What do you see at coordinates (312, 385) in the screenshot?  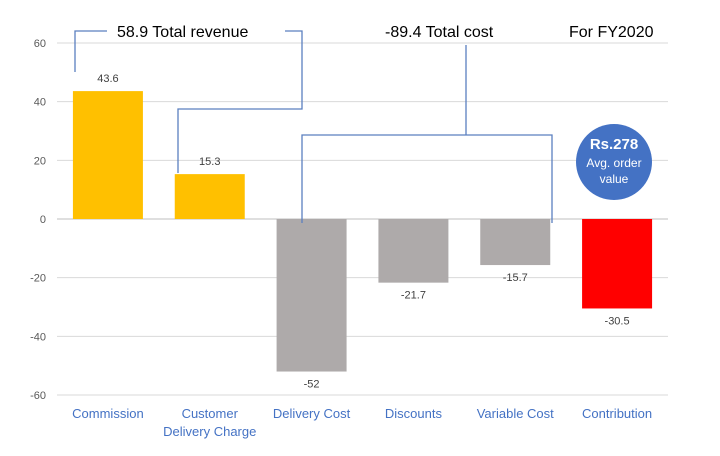 I see `data-label: -52` at bounding box center [312, 385].